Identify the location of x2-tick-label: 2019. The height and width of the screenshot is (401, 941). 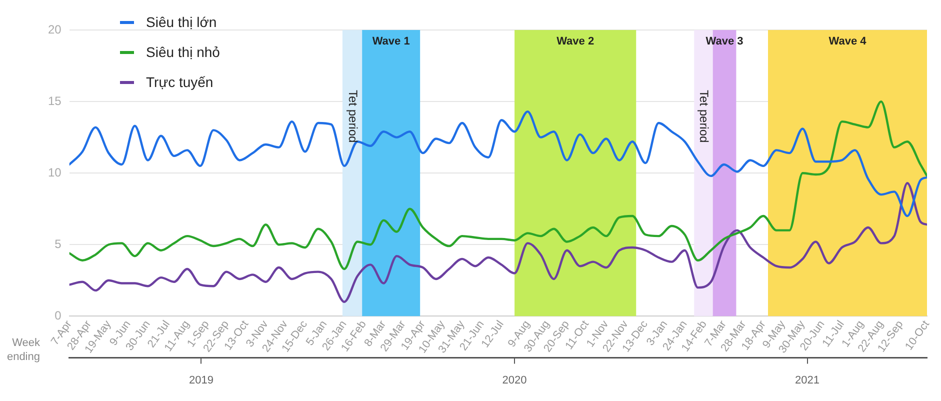
(201, 380).